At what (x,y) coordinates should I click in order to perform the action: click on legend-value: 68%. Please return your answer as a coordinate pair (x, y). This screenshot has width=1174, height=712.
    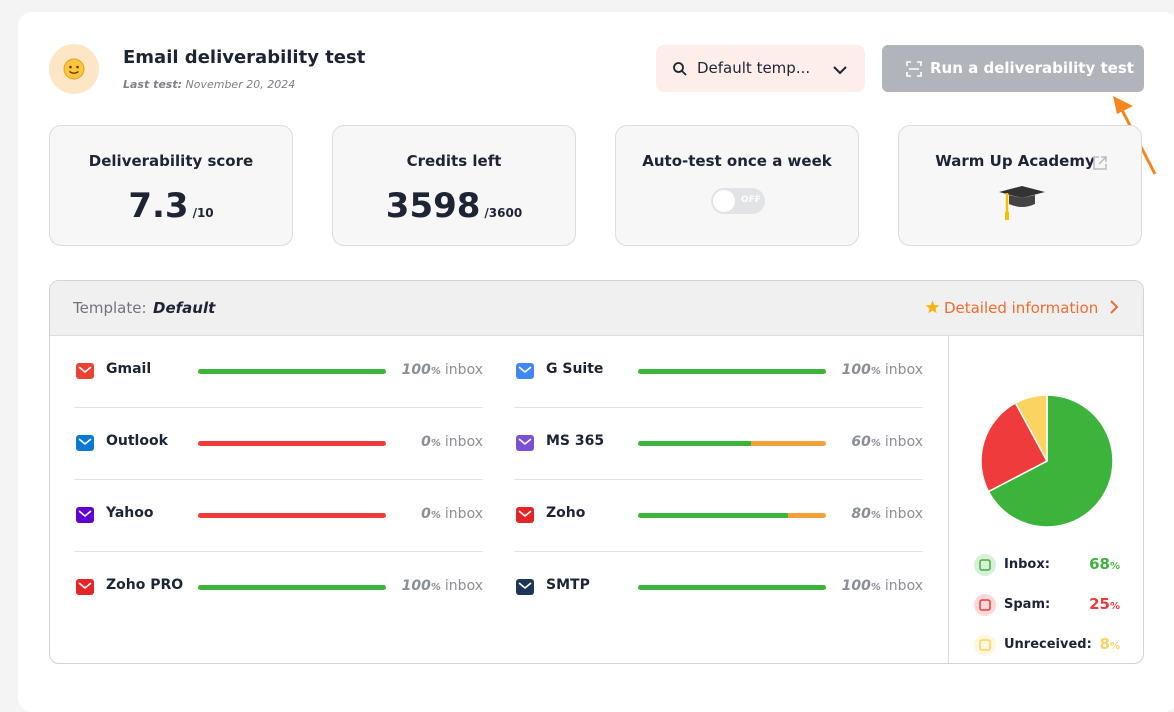
    Looking at the image, I should click on (1090, 564).